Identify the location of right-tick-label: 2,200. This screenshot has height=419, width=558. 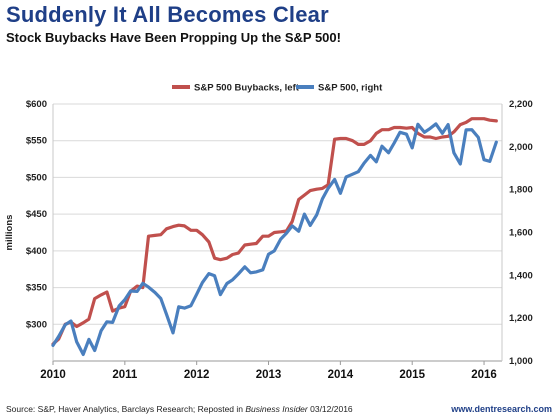
(521, 104).